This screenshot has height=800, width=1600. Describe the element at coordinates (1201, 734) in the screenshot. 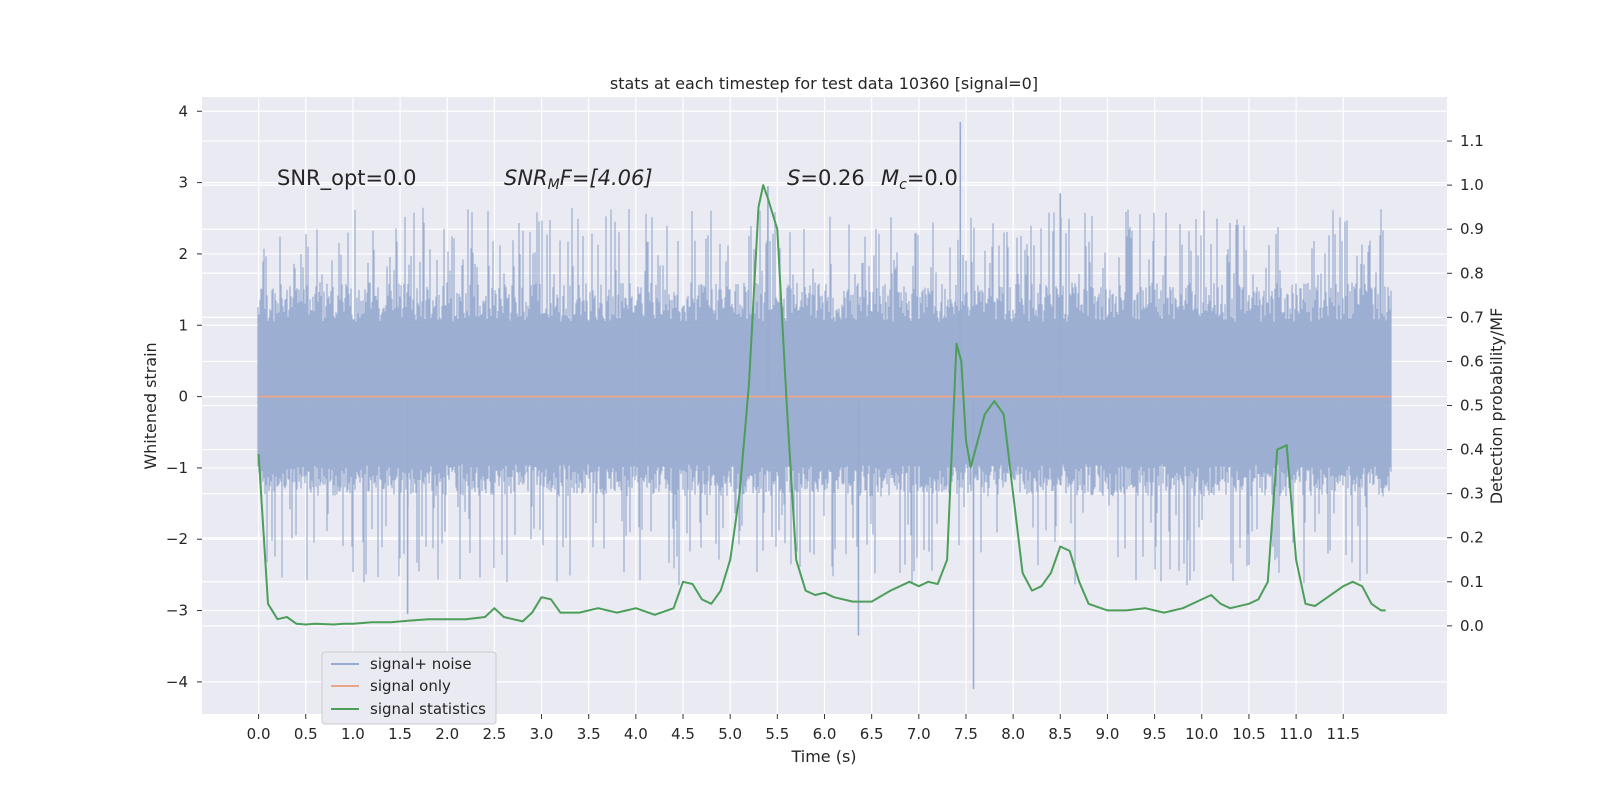

I see `x-tick-label: 10.0` at that location.